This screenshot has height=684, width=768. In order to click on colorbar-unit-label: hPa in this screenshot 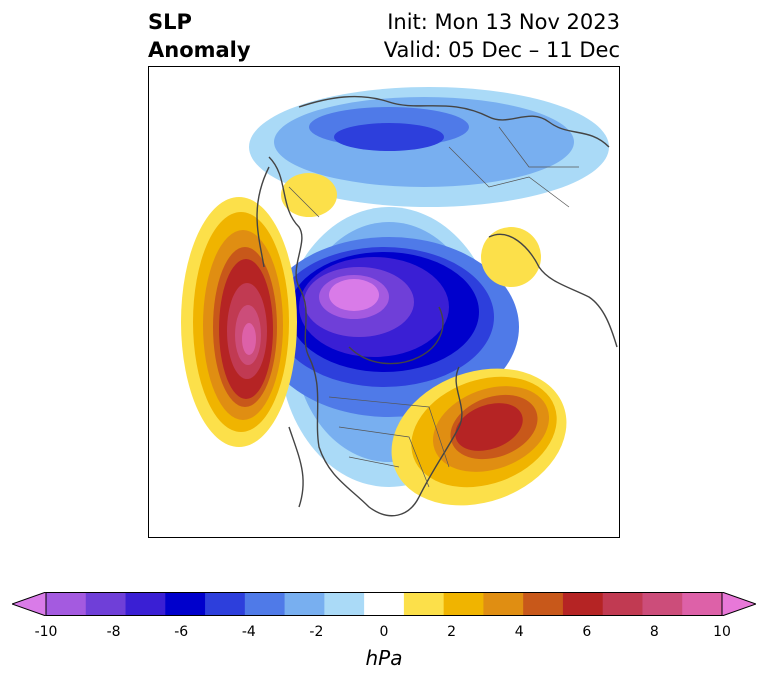, I will do `click(384, 658)`.